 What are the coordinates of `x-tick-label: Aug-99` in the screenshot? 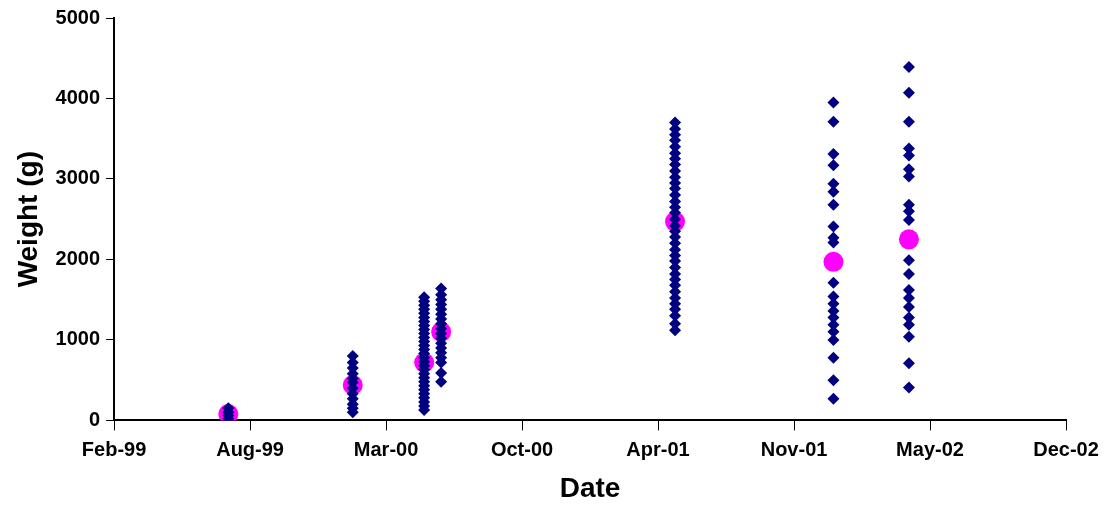 It's located at (250, 448).